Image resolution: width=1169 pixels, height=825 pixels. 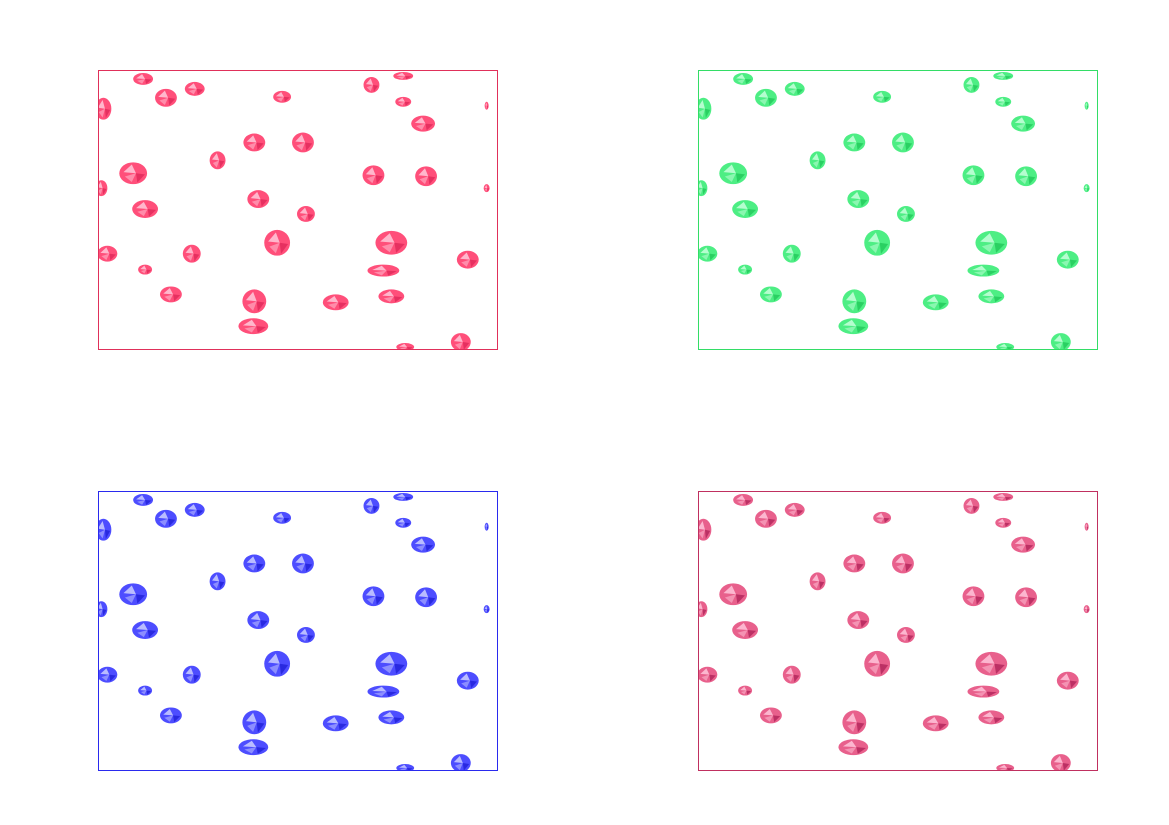 I want to click on crystals-panel-blue, so click(x=298, y=631).